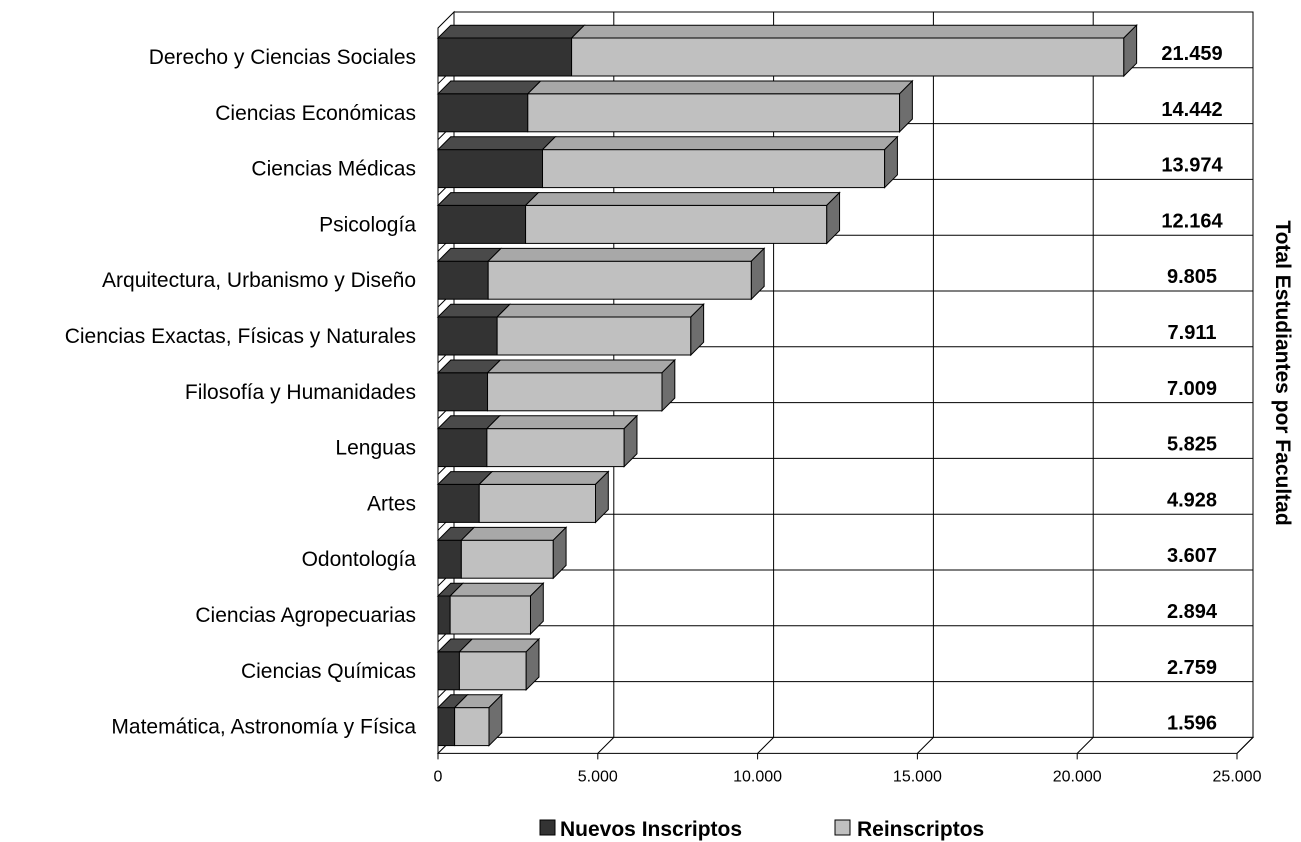 The image size is (1301, 842). Describe the element at coordinates (619, 280) in the screenshot. I see `bar-reinscriptos-arquitectura-urbanismo-y-diseno` at that location.